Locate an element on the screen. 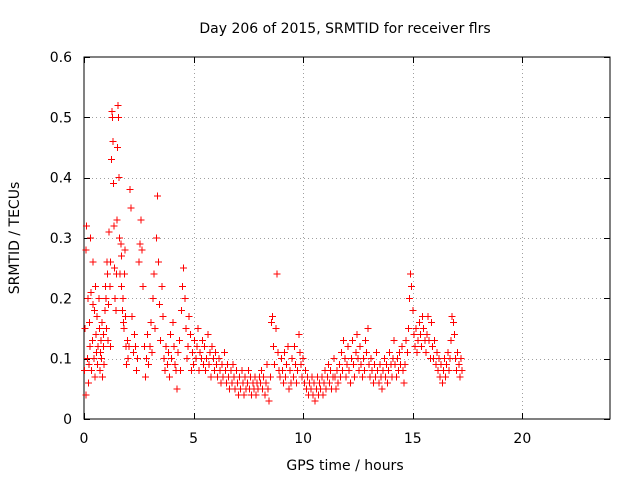  x-tick-label: 5 is located at coordinates (193, 439).